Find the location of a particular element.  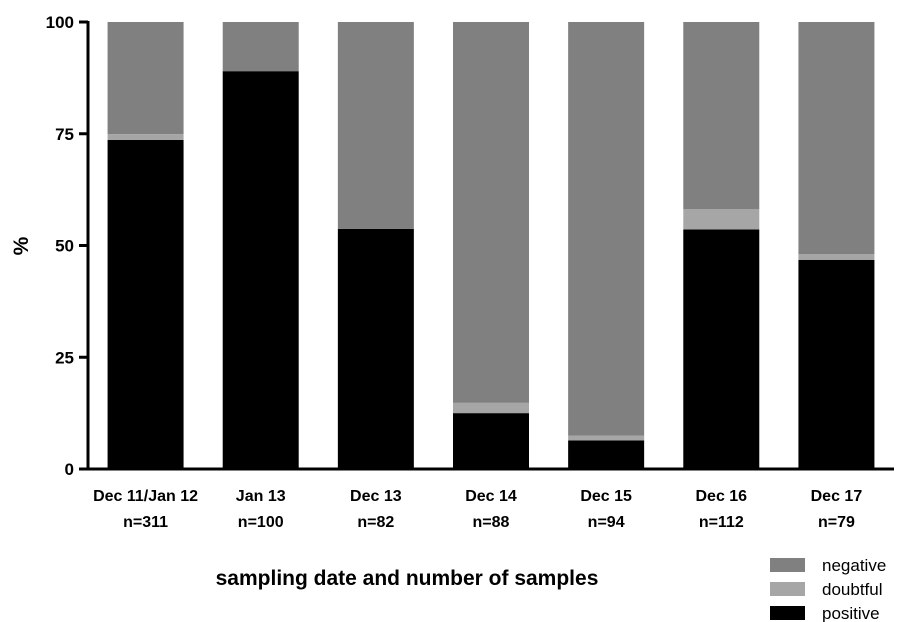

y-tick-label: 100 is located at coordinates (60, 22).